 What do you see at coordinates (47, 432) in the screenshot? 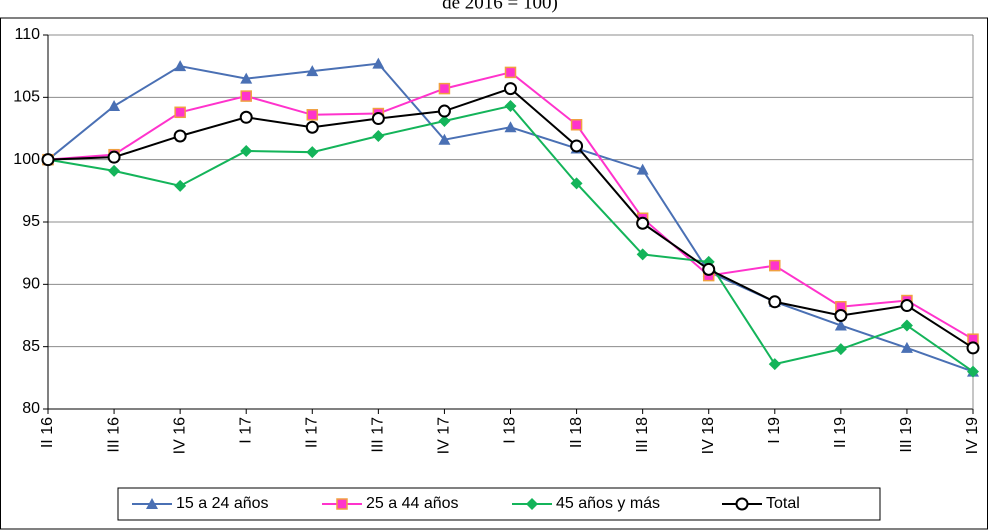
I see `x-tick-label: II 16` at bounding box center [47, 432].